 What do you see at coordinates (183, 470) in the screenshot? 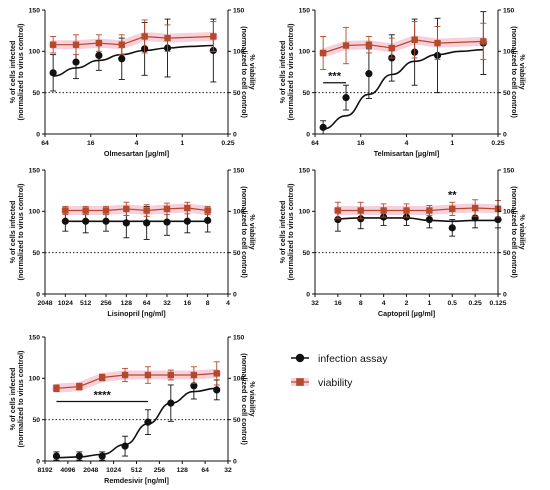
I see `x-tick-label: 128` at bounding box center [183, 470].